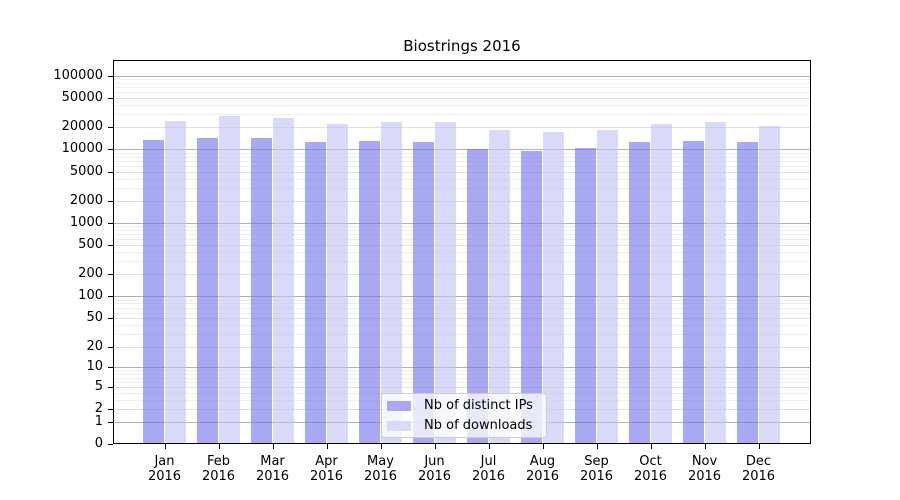 The width and height of the screenshot is (900, 500). Describe the element at coordinates (597, 469) in the screenshot. I see `x-tick-label: Sep 2016` at that location.